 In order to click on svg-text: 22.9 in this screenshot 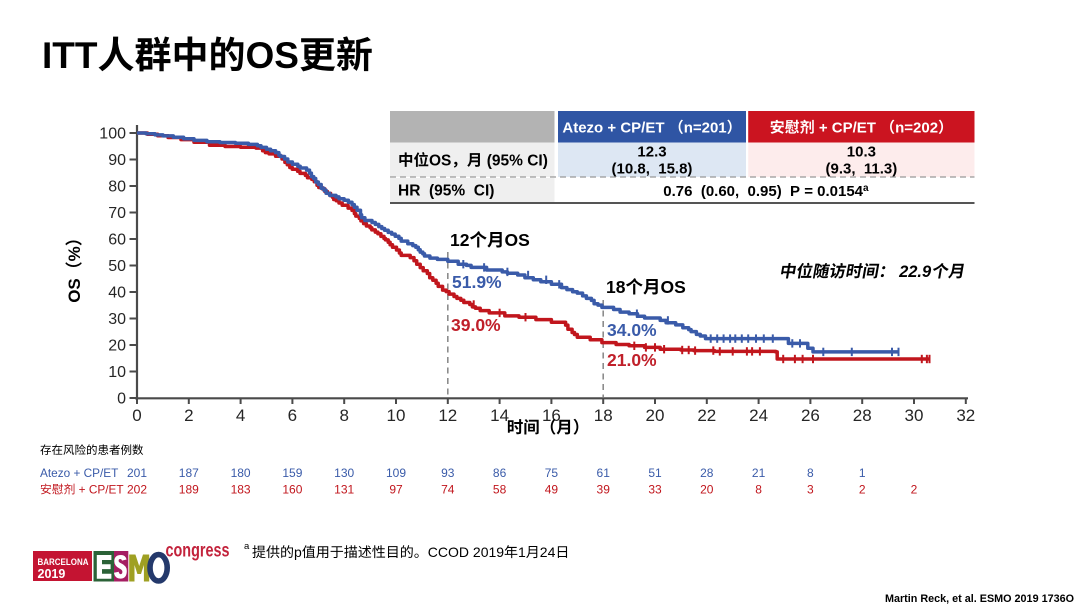, I will do `click(914, 272)`.